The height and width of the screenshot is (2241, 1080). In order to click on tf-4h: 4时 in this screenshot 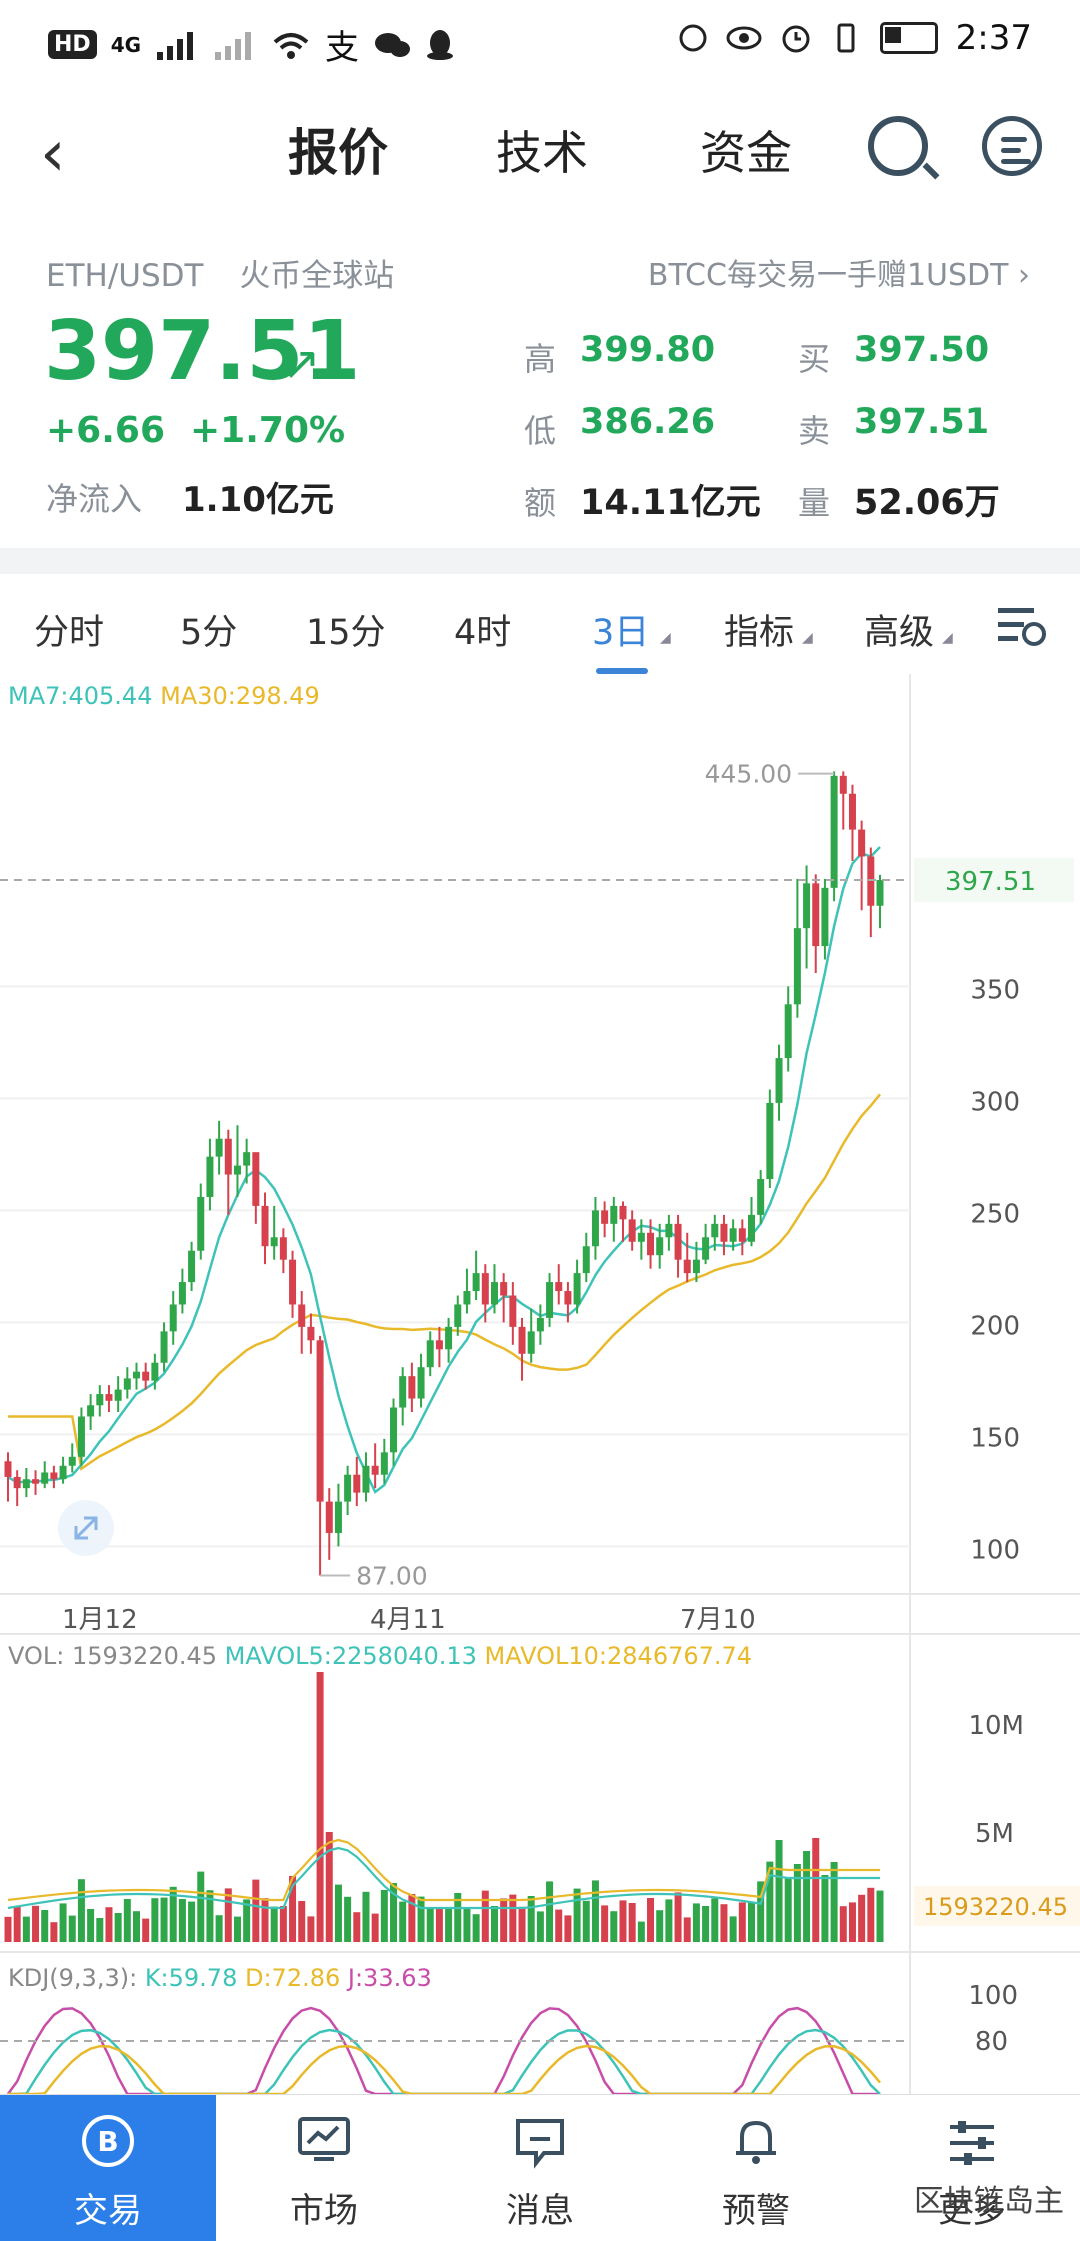, I will do `click(483, 633)`.